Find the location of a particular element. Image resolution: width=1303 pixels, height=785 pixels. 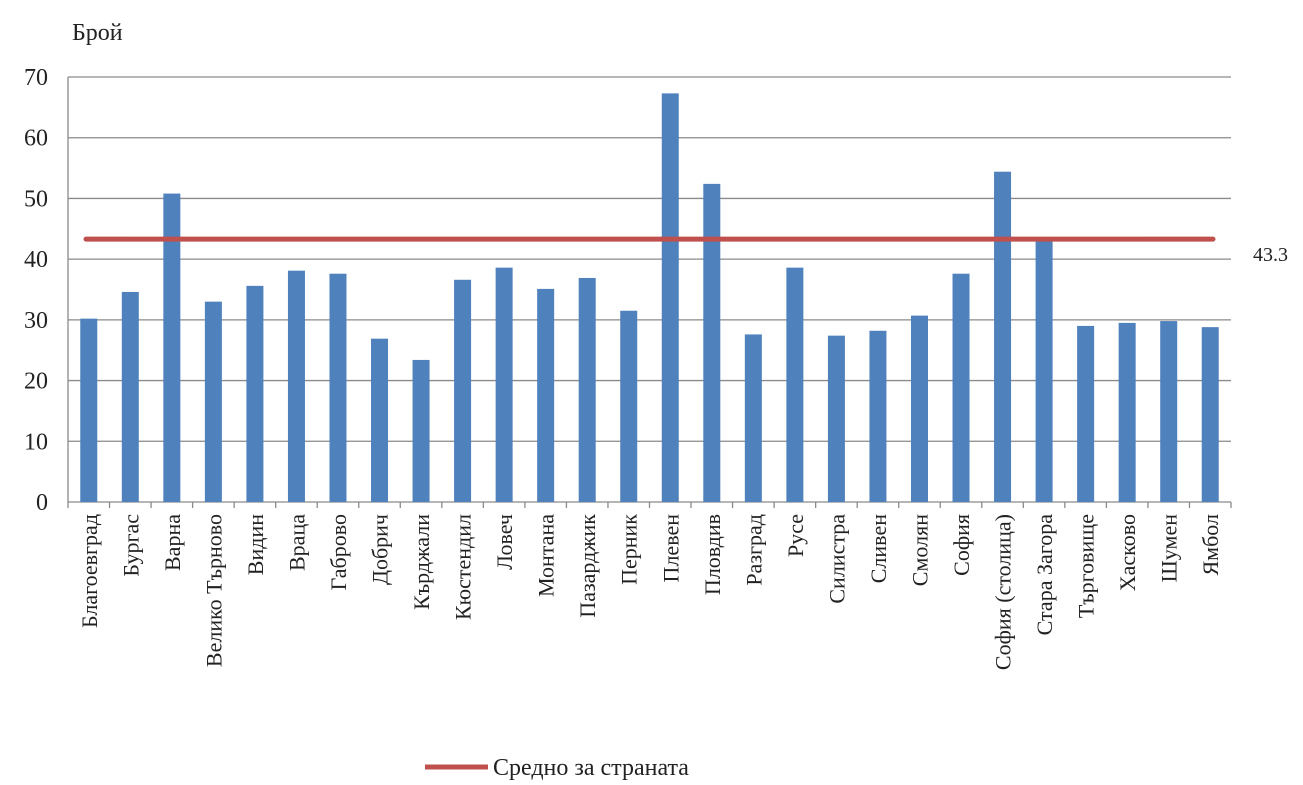

x-category-label: Кюстендил is located at coordinates (463, 567).